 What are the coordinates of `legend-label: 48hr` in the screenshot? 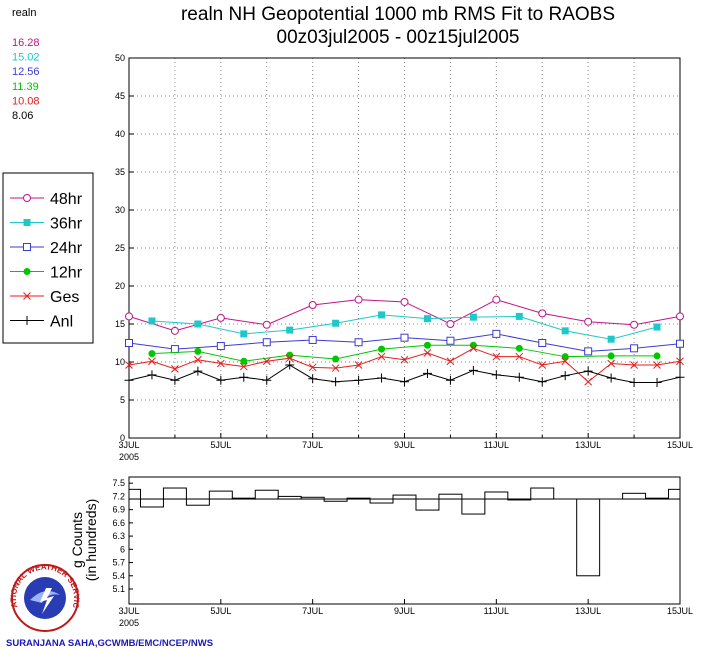 It's located at (66, 199).